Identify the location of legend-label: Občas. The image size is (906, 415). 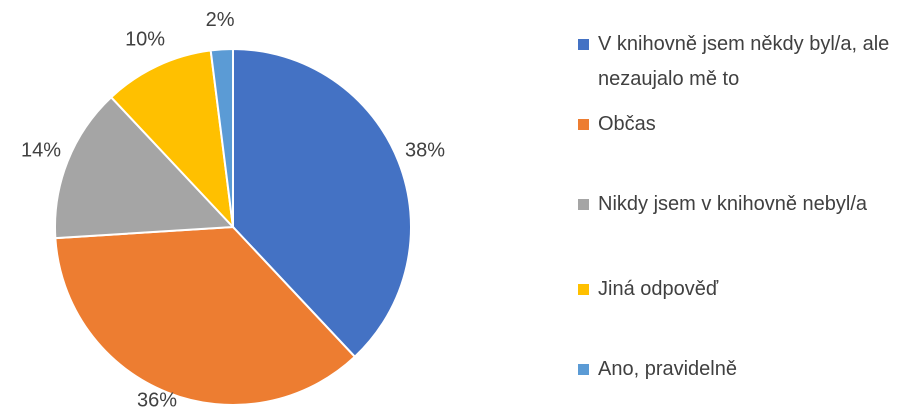
(627, 124).